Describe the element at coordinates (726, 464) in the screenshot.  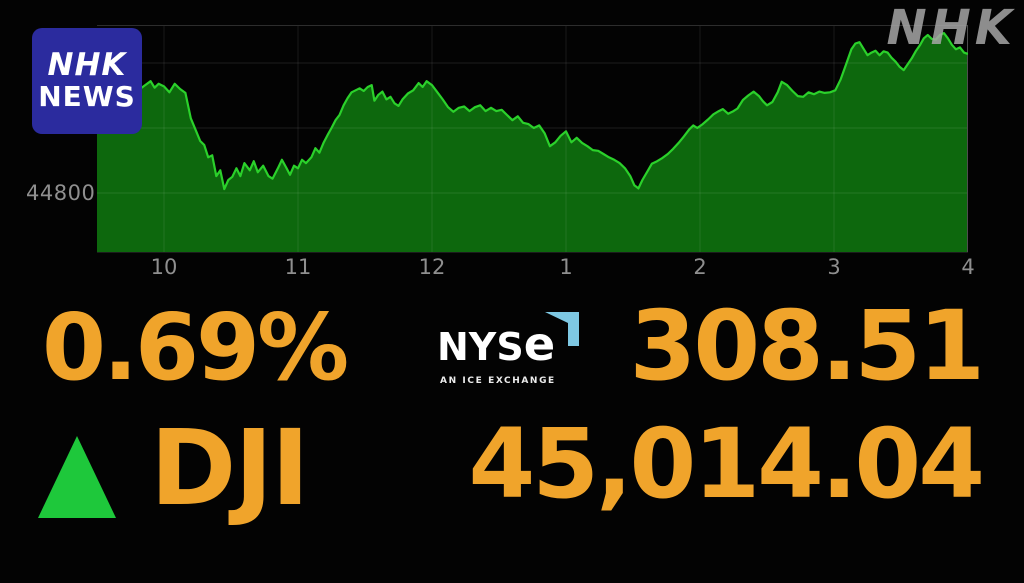
I see `last-price-value: 45,014.04` at that location.